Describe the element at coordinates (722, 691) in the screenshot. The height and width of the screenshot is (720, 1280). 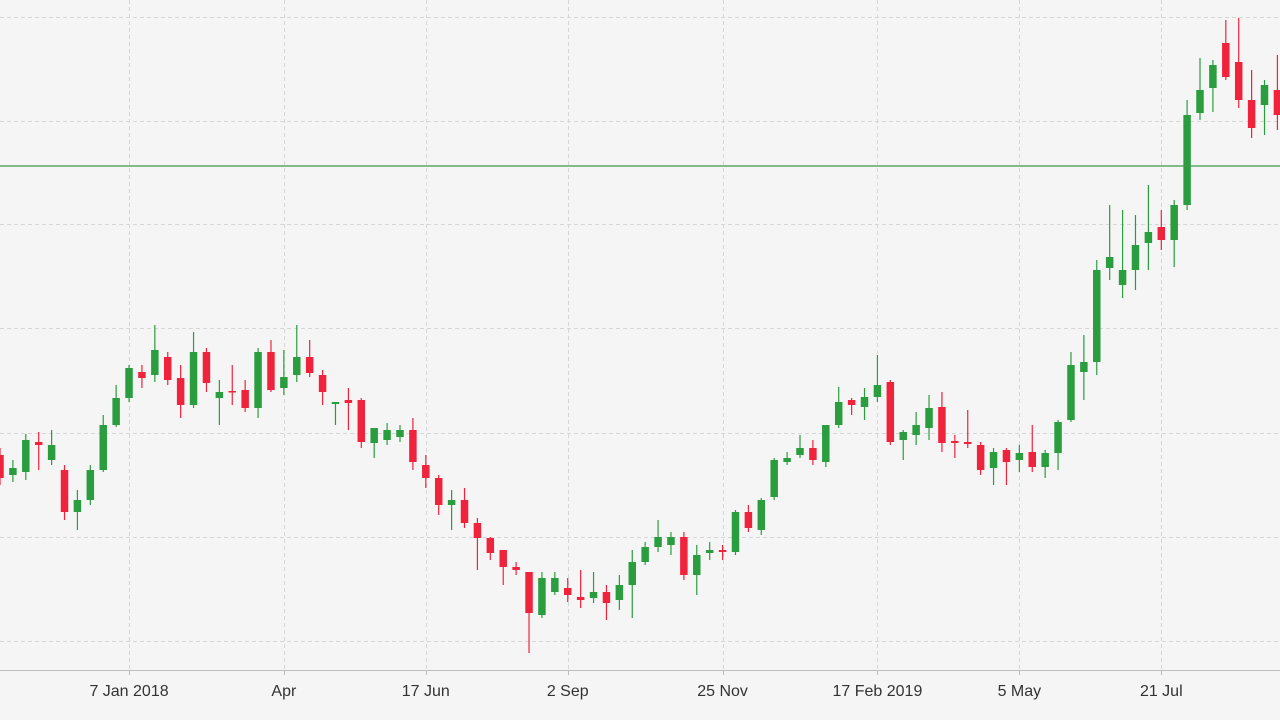
I see `x-tick-label: 25 Nov` at that location.